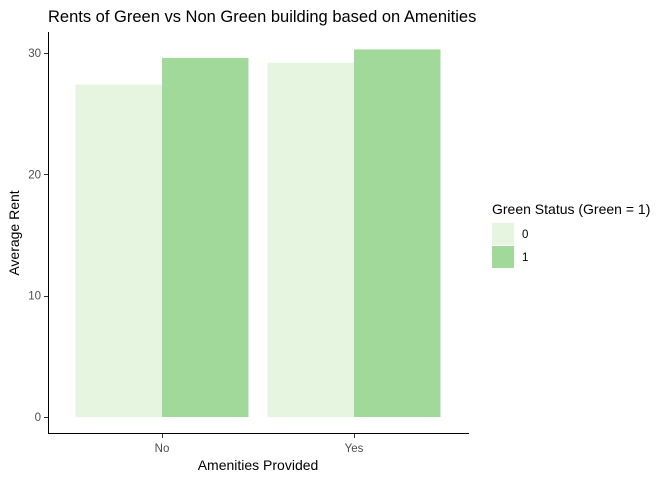 Image resolution: width=672 pixels, height=480 pixels. Describe the element at coordinates (34, 297) in the screenshot. I see `y-tick-label: 10` at that location.